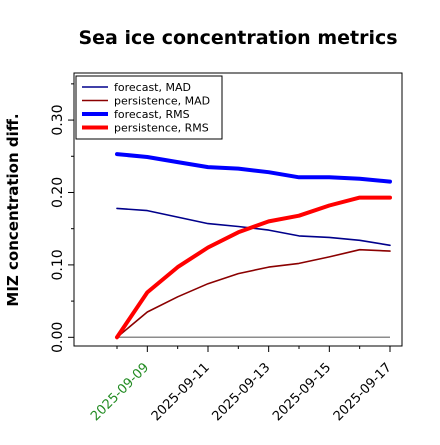 The height and width of the screenshot is (445, 440). What do you see at coordinates (181, 392) in the screenshot?
I see `x-tick-label: 2025-09-11` at bounding box center [181, 392].